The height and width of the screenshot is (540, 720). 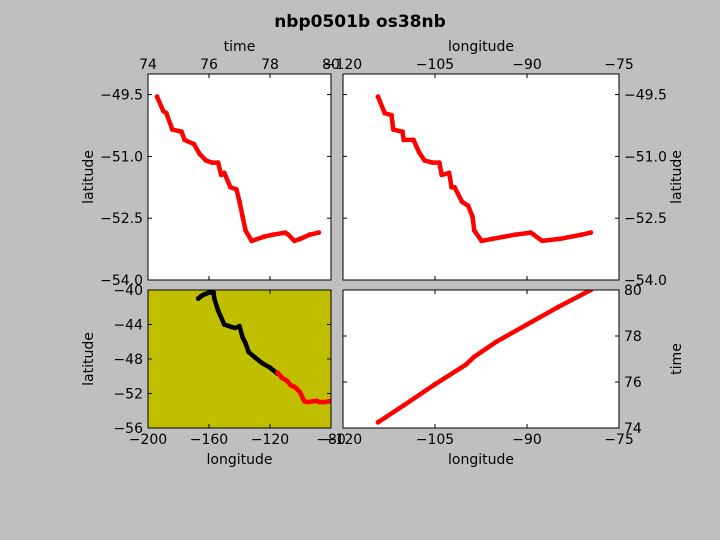 What do you see at coordinates (128, 429) in the screenshot?
I see `y-tick-label: −56` at bounding box center [128, 429].